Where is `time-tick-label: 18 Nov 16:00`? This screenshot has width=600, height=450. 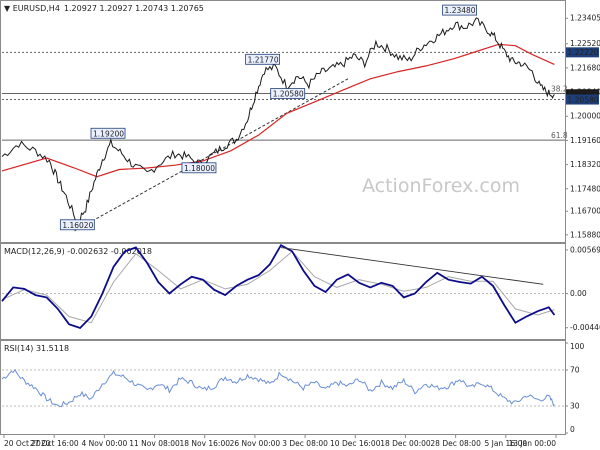
time-tick-label: 18 Nov 16:00 is located at coordinates (204, 443).